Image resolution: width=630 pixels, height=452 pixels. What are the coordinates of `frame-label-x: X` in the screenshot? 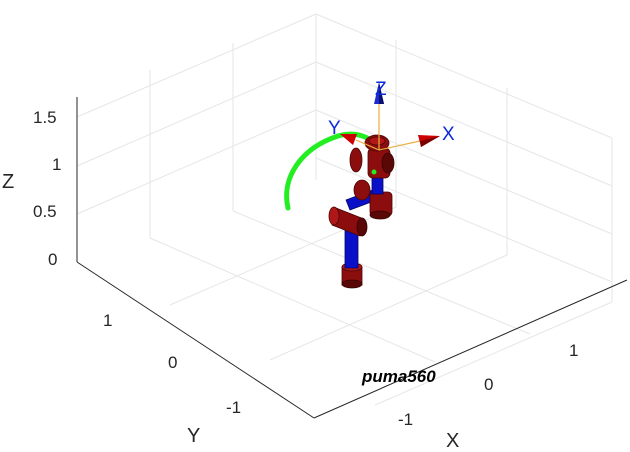 It's located at (448, 134).